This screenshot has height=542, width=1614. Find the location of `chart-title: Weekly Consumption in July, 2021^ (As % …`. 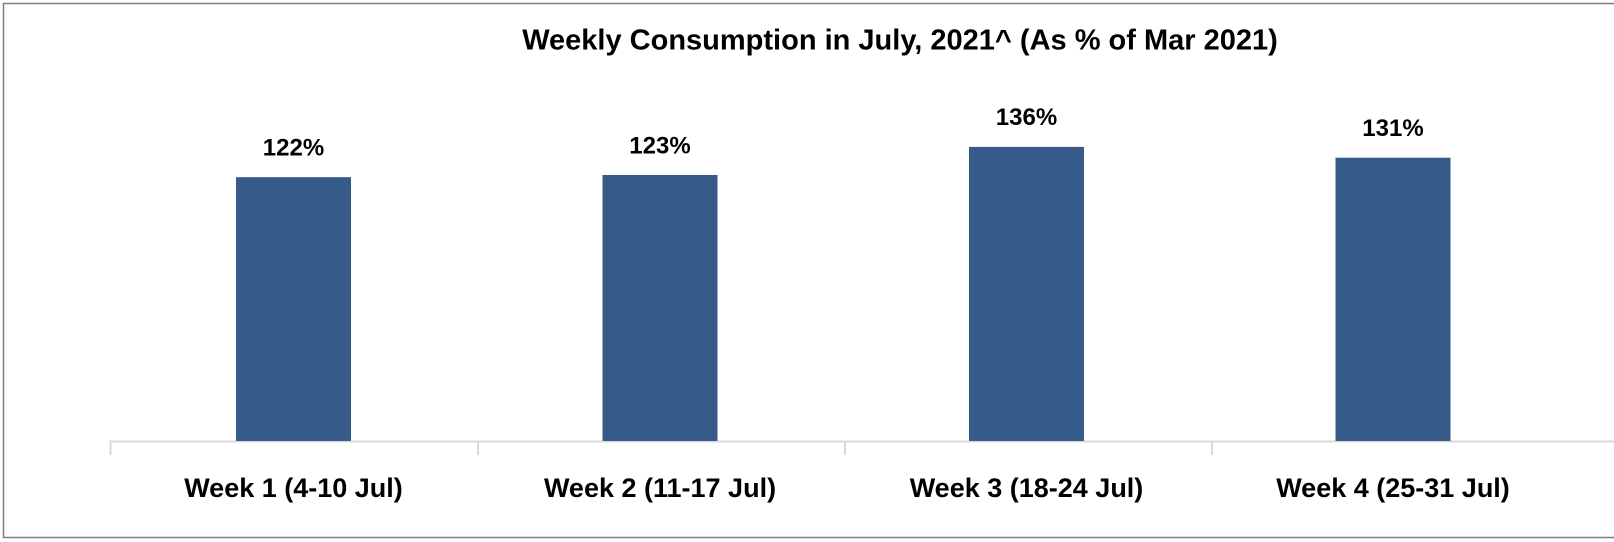

chart-title: Weekly Consumption in July, 2021^ (As % … is located at coordinates (900, 41).